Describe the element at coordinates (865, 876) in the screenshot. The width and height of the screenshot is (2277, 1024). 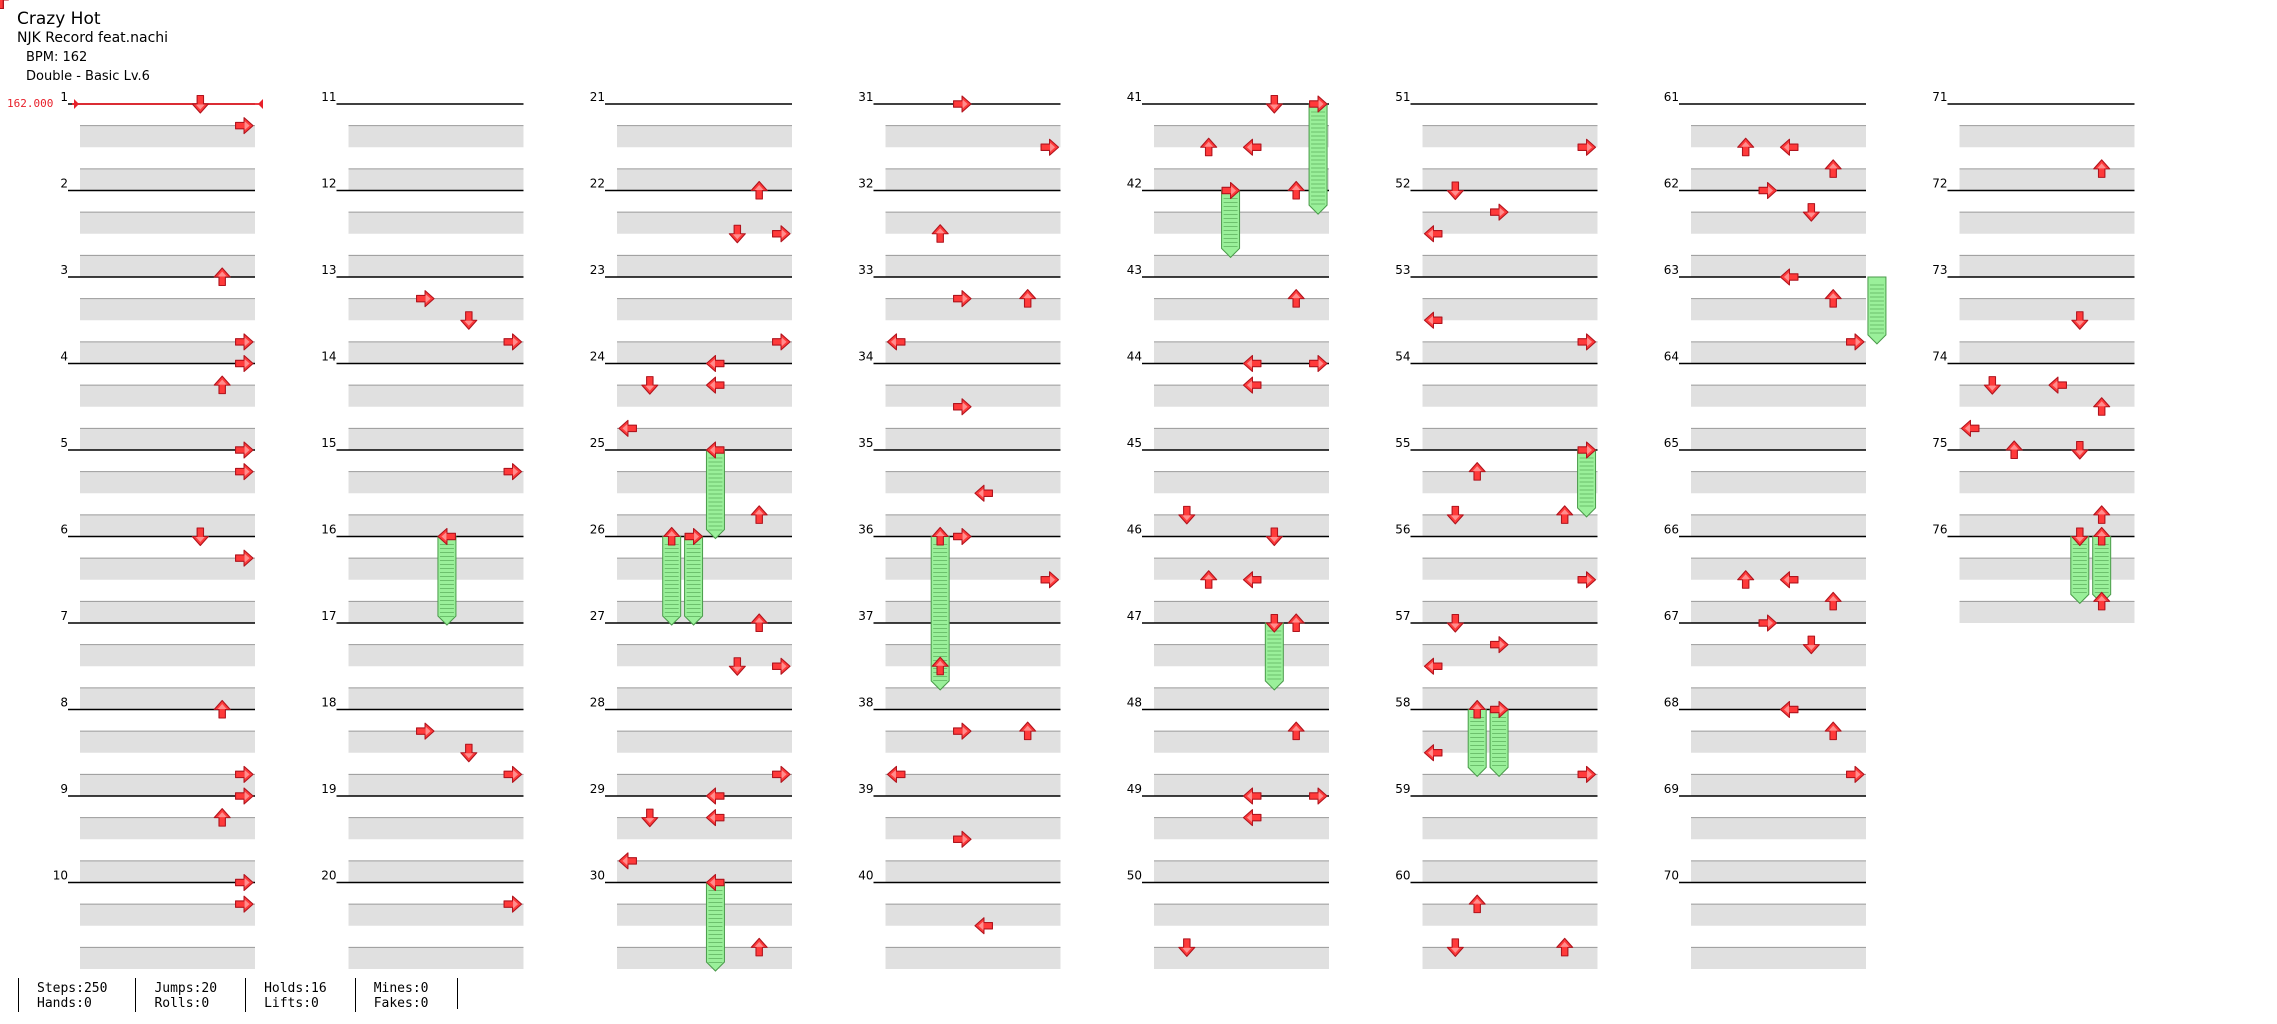
I see `measure-number: 40` at that location.